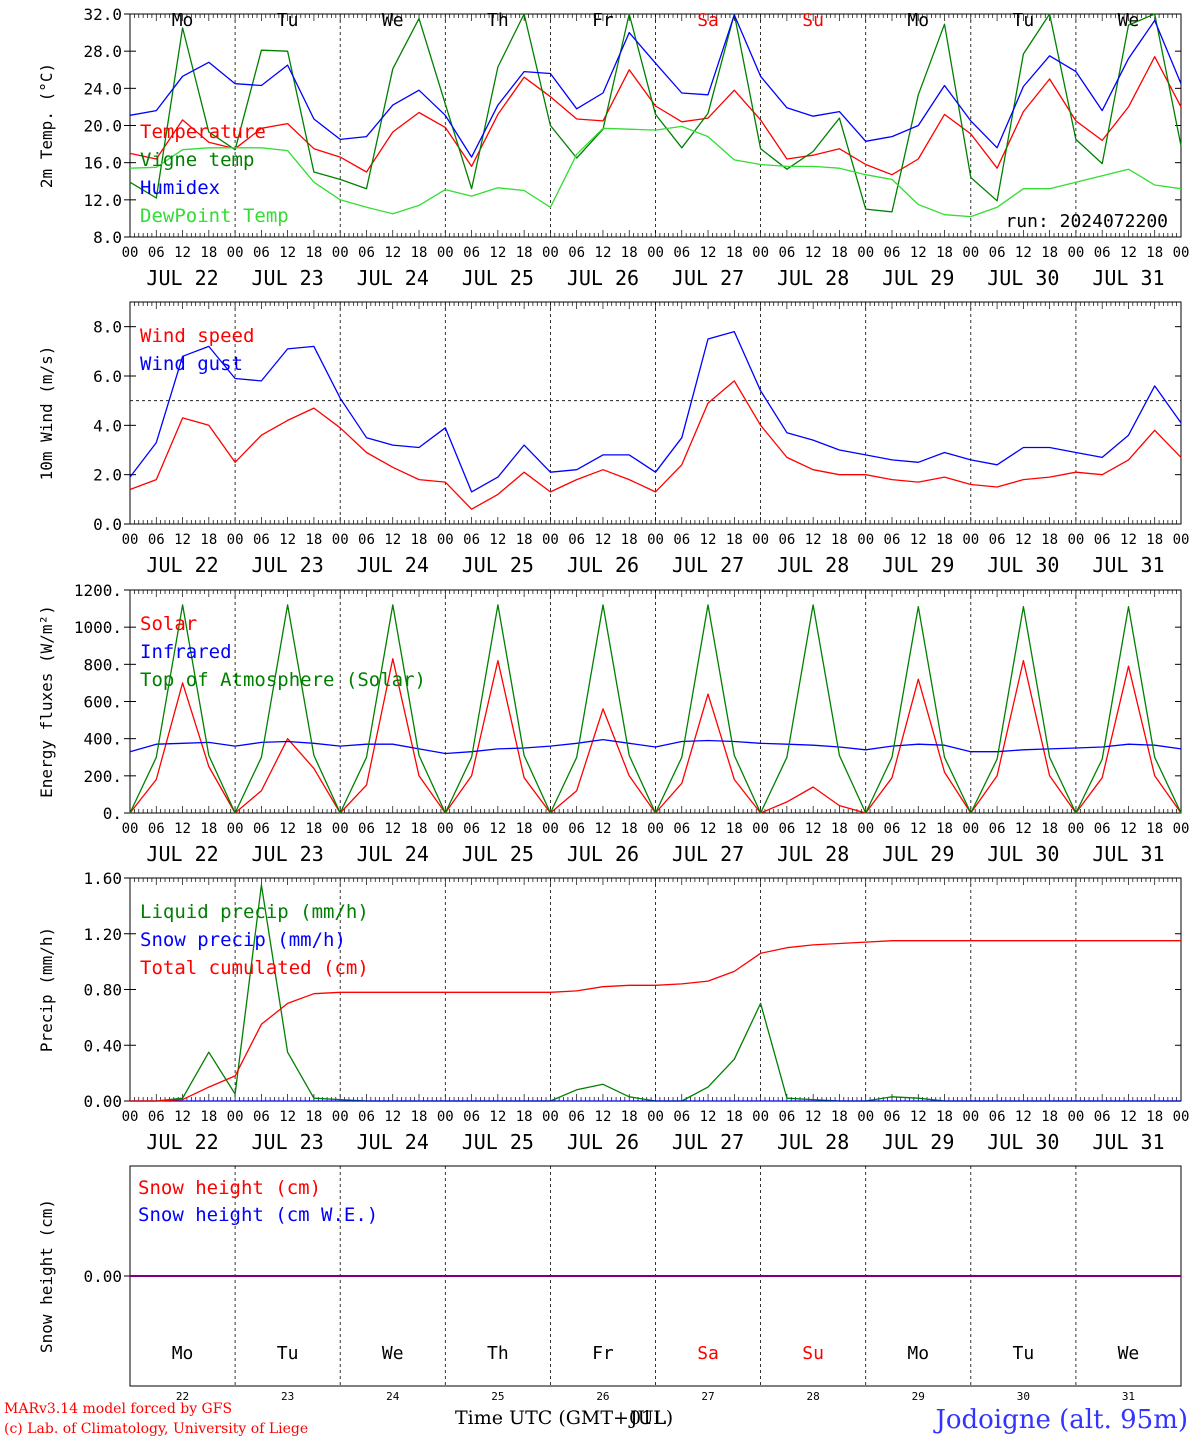  What do you see at coordinates (182, 1142) in the screenshot?
I see `x-day-label: JUL 22` at bounding box center [182, 1142].